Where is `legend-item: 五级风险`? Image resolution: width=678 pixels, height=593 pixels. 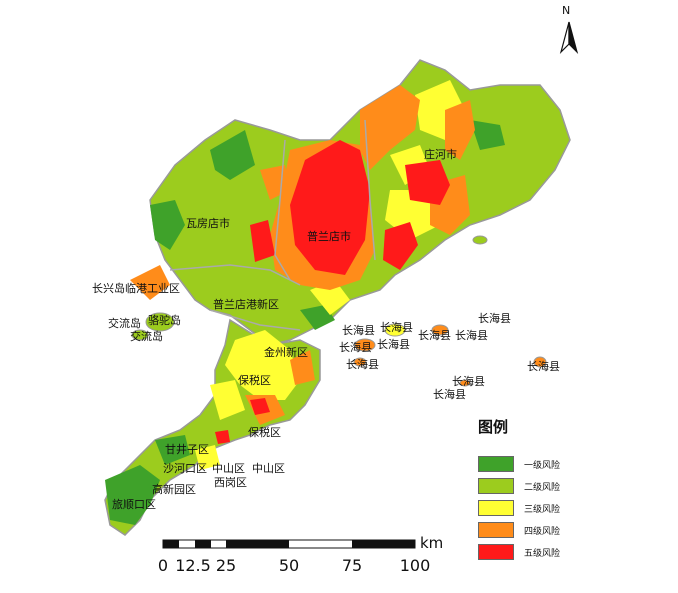 legend-item: 五级风险 is located at coordinates (538, 552).